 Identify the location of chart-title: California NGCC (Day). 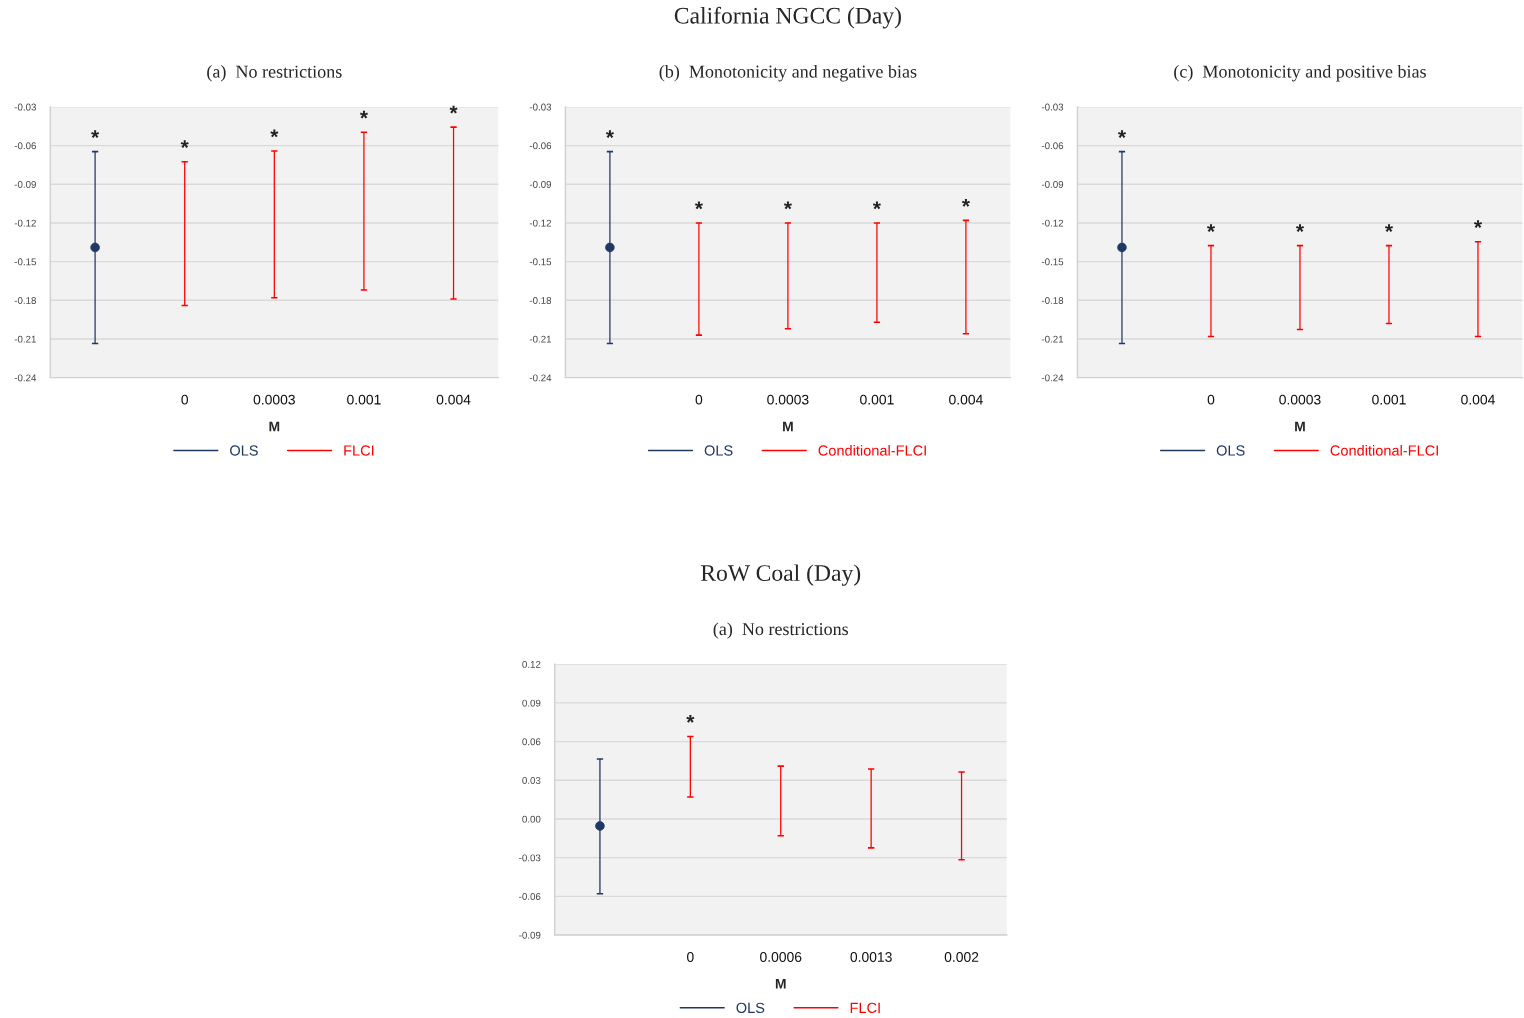
(787, 17).